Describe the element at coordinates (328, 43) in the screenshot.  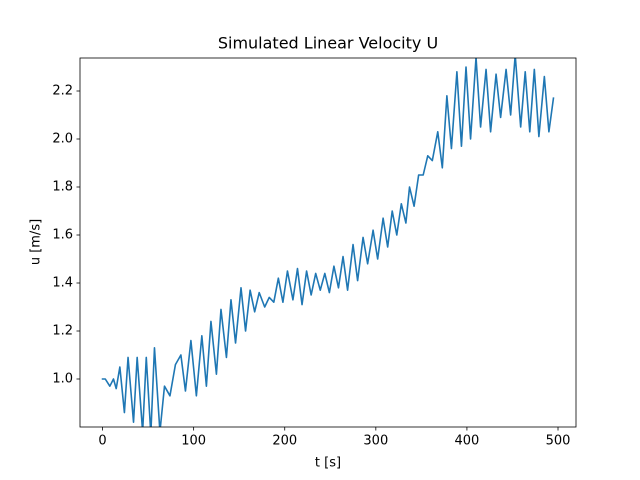
I see `chart-title: Simulated Linear Velocity U` at that location.